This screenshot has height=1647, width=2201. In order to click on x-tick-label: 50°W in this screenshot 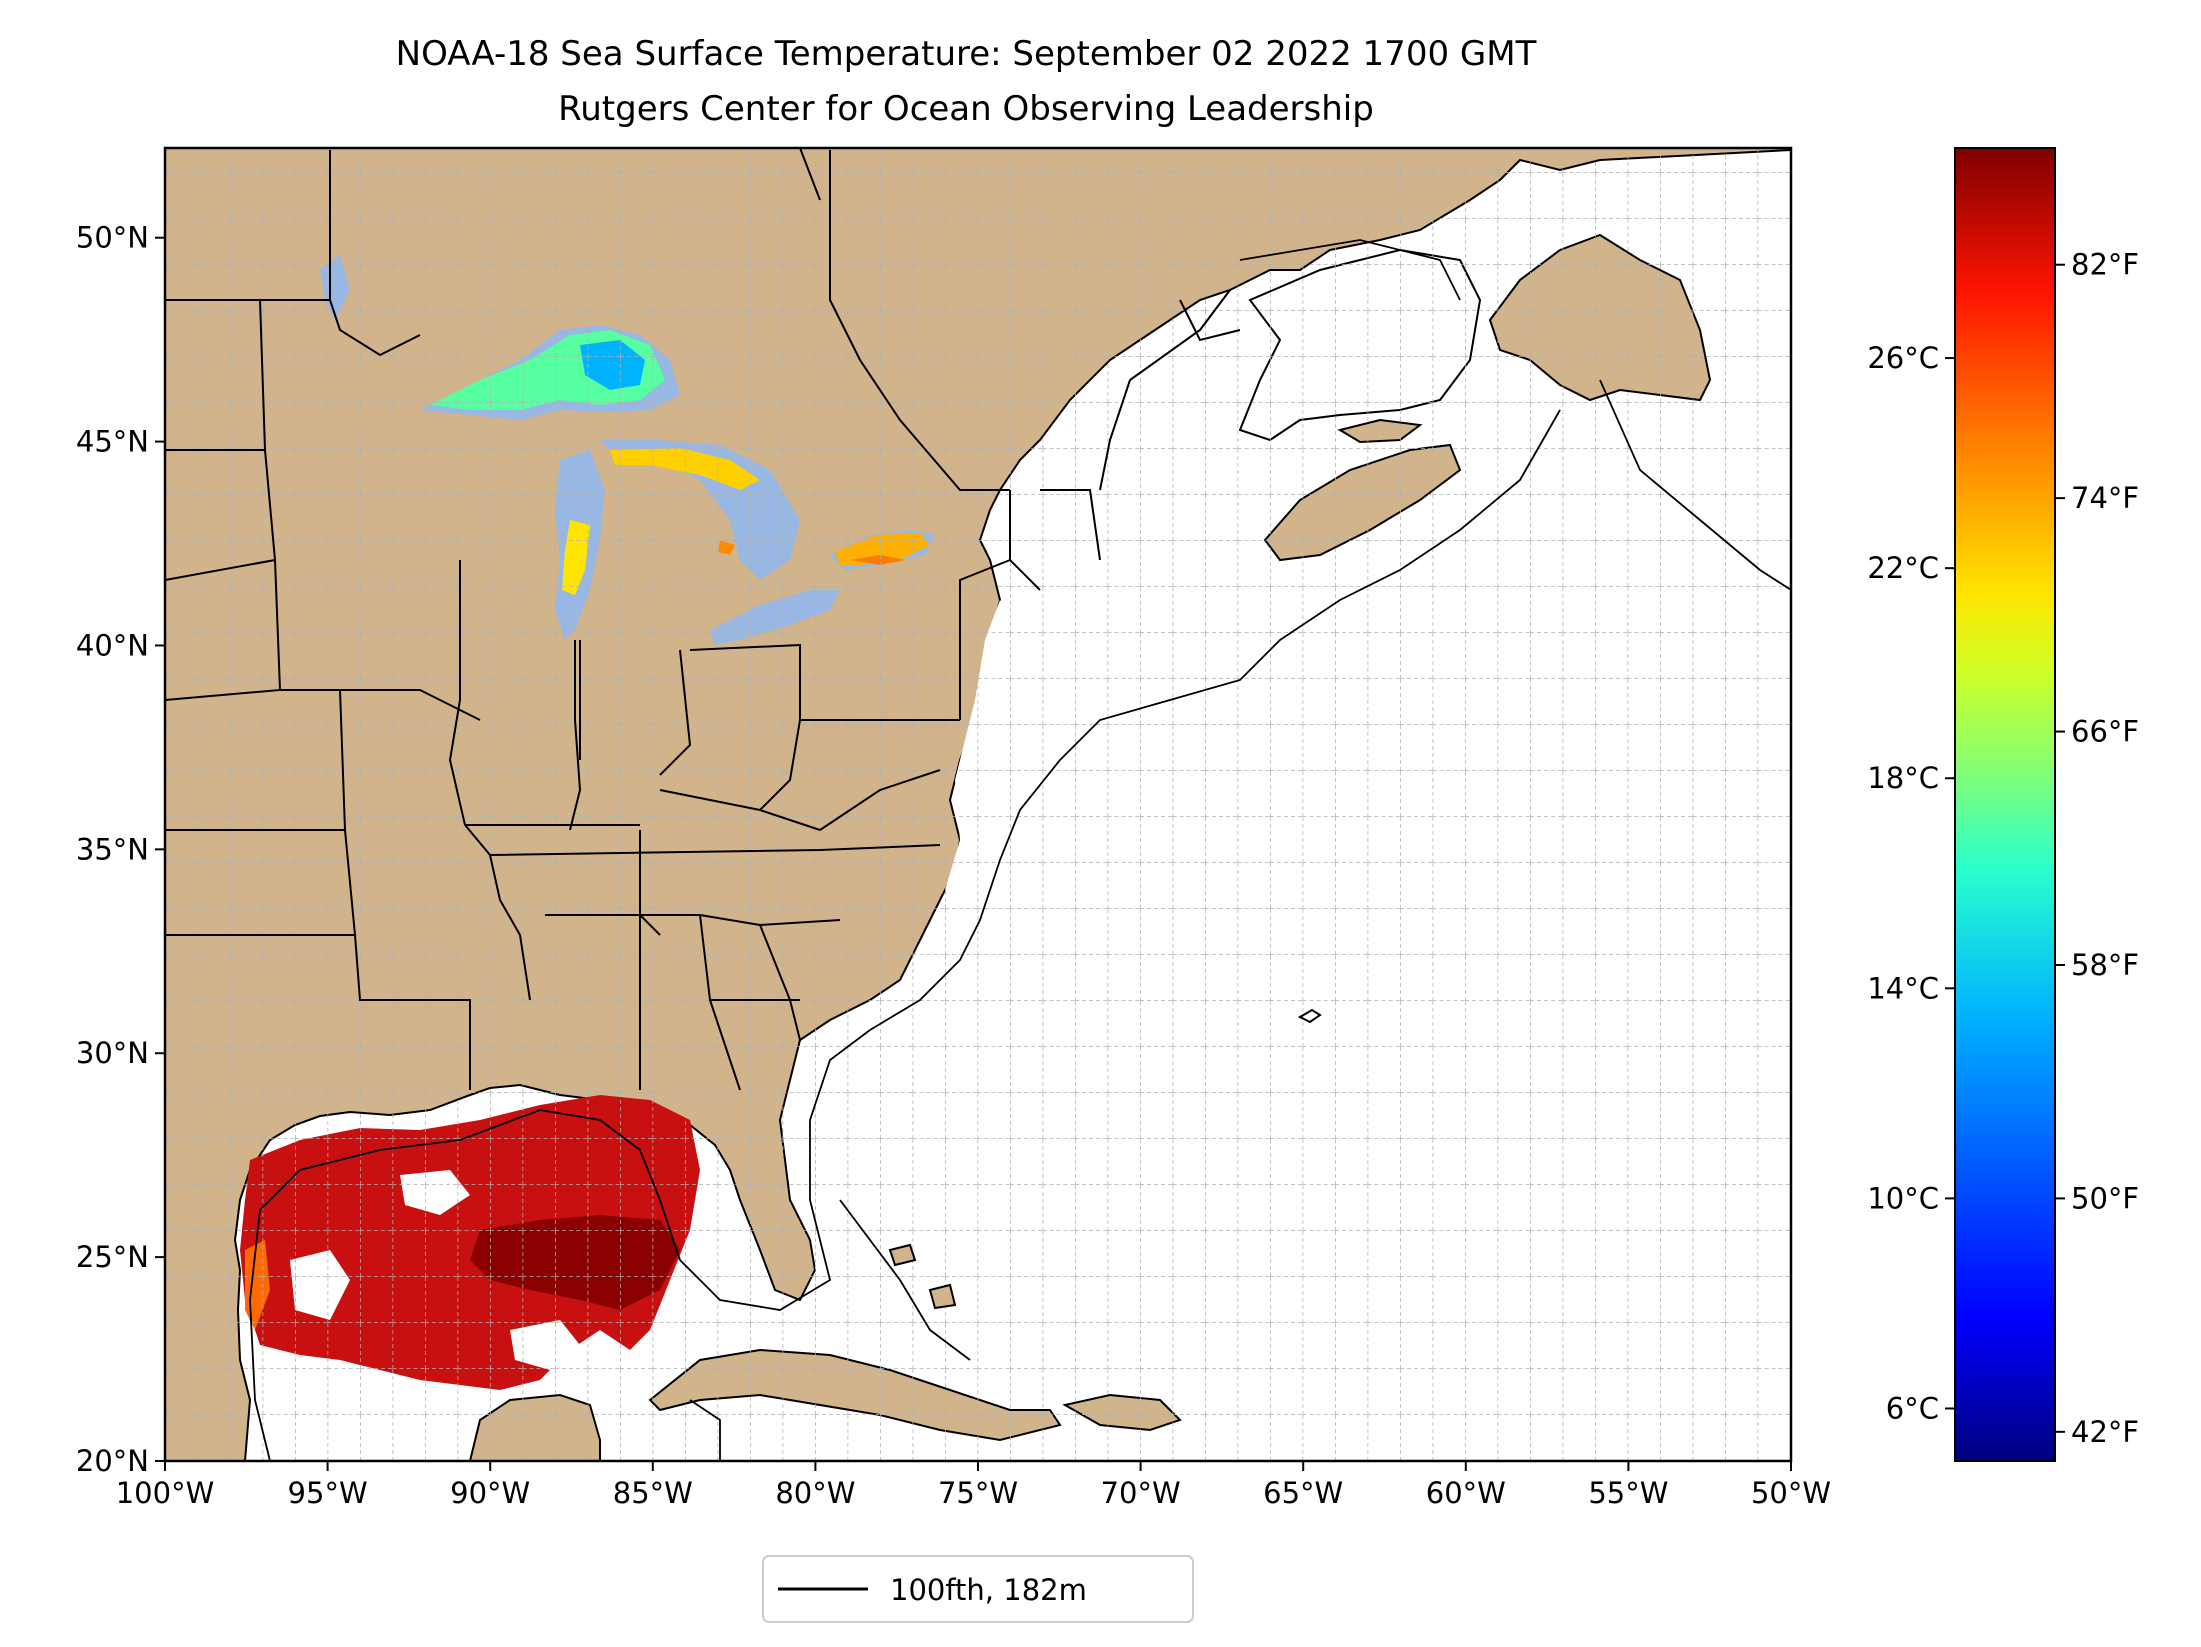, I will do `click(1791, 1493)`.